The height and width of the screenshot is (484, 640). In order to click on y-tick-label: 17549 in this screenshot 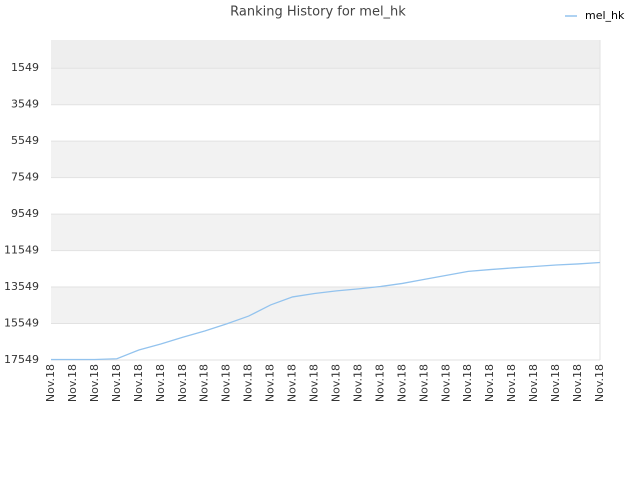, I will do `click(21, 359)`.